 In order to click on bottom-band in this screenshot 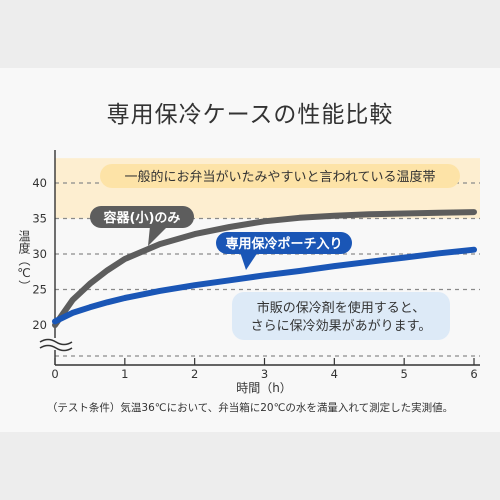, I will do `click(250, 466)`.